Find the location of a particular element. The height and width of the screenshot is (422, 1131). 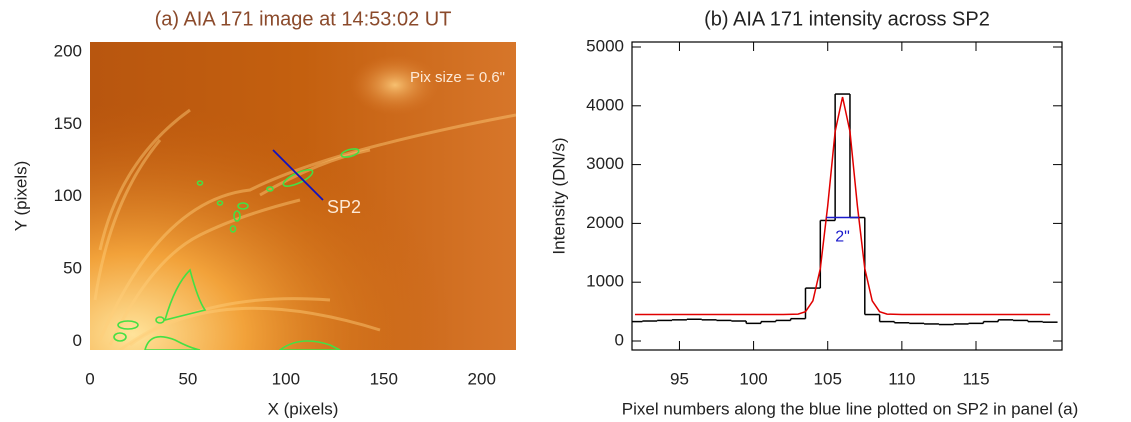

x-tick-label: 115 is located at coordinates (975, 378).